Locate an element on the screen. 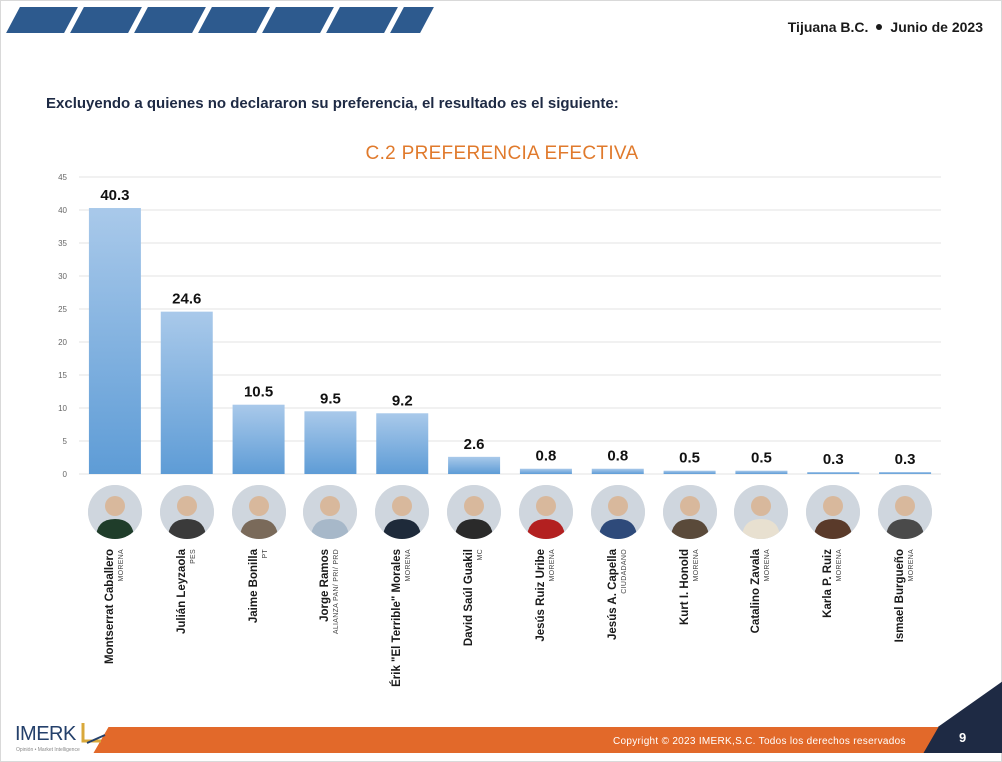  candidate-label: Julián Leyzaola PES is located at coordinates (187, 644).